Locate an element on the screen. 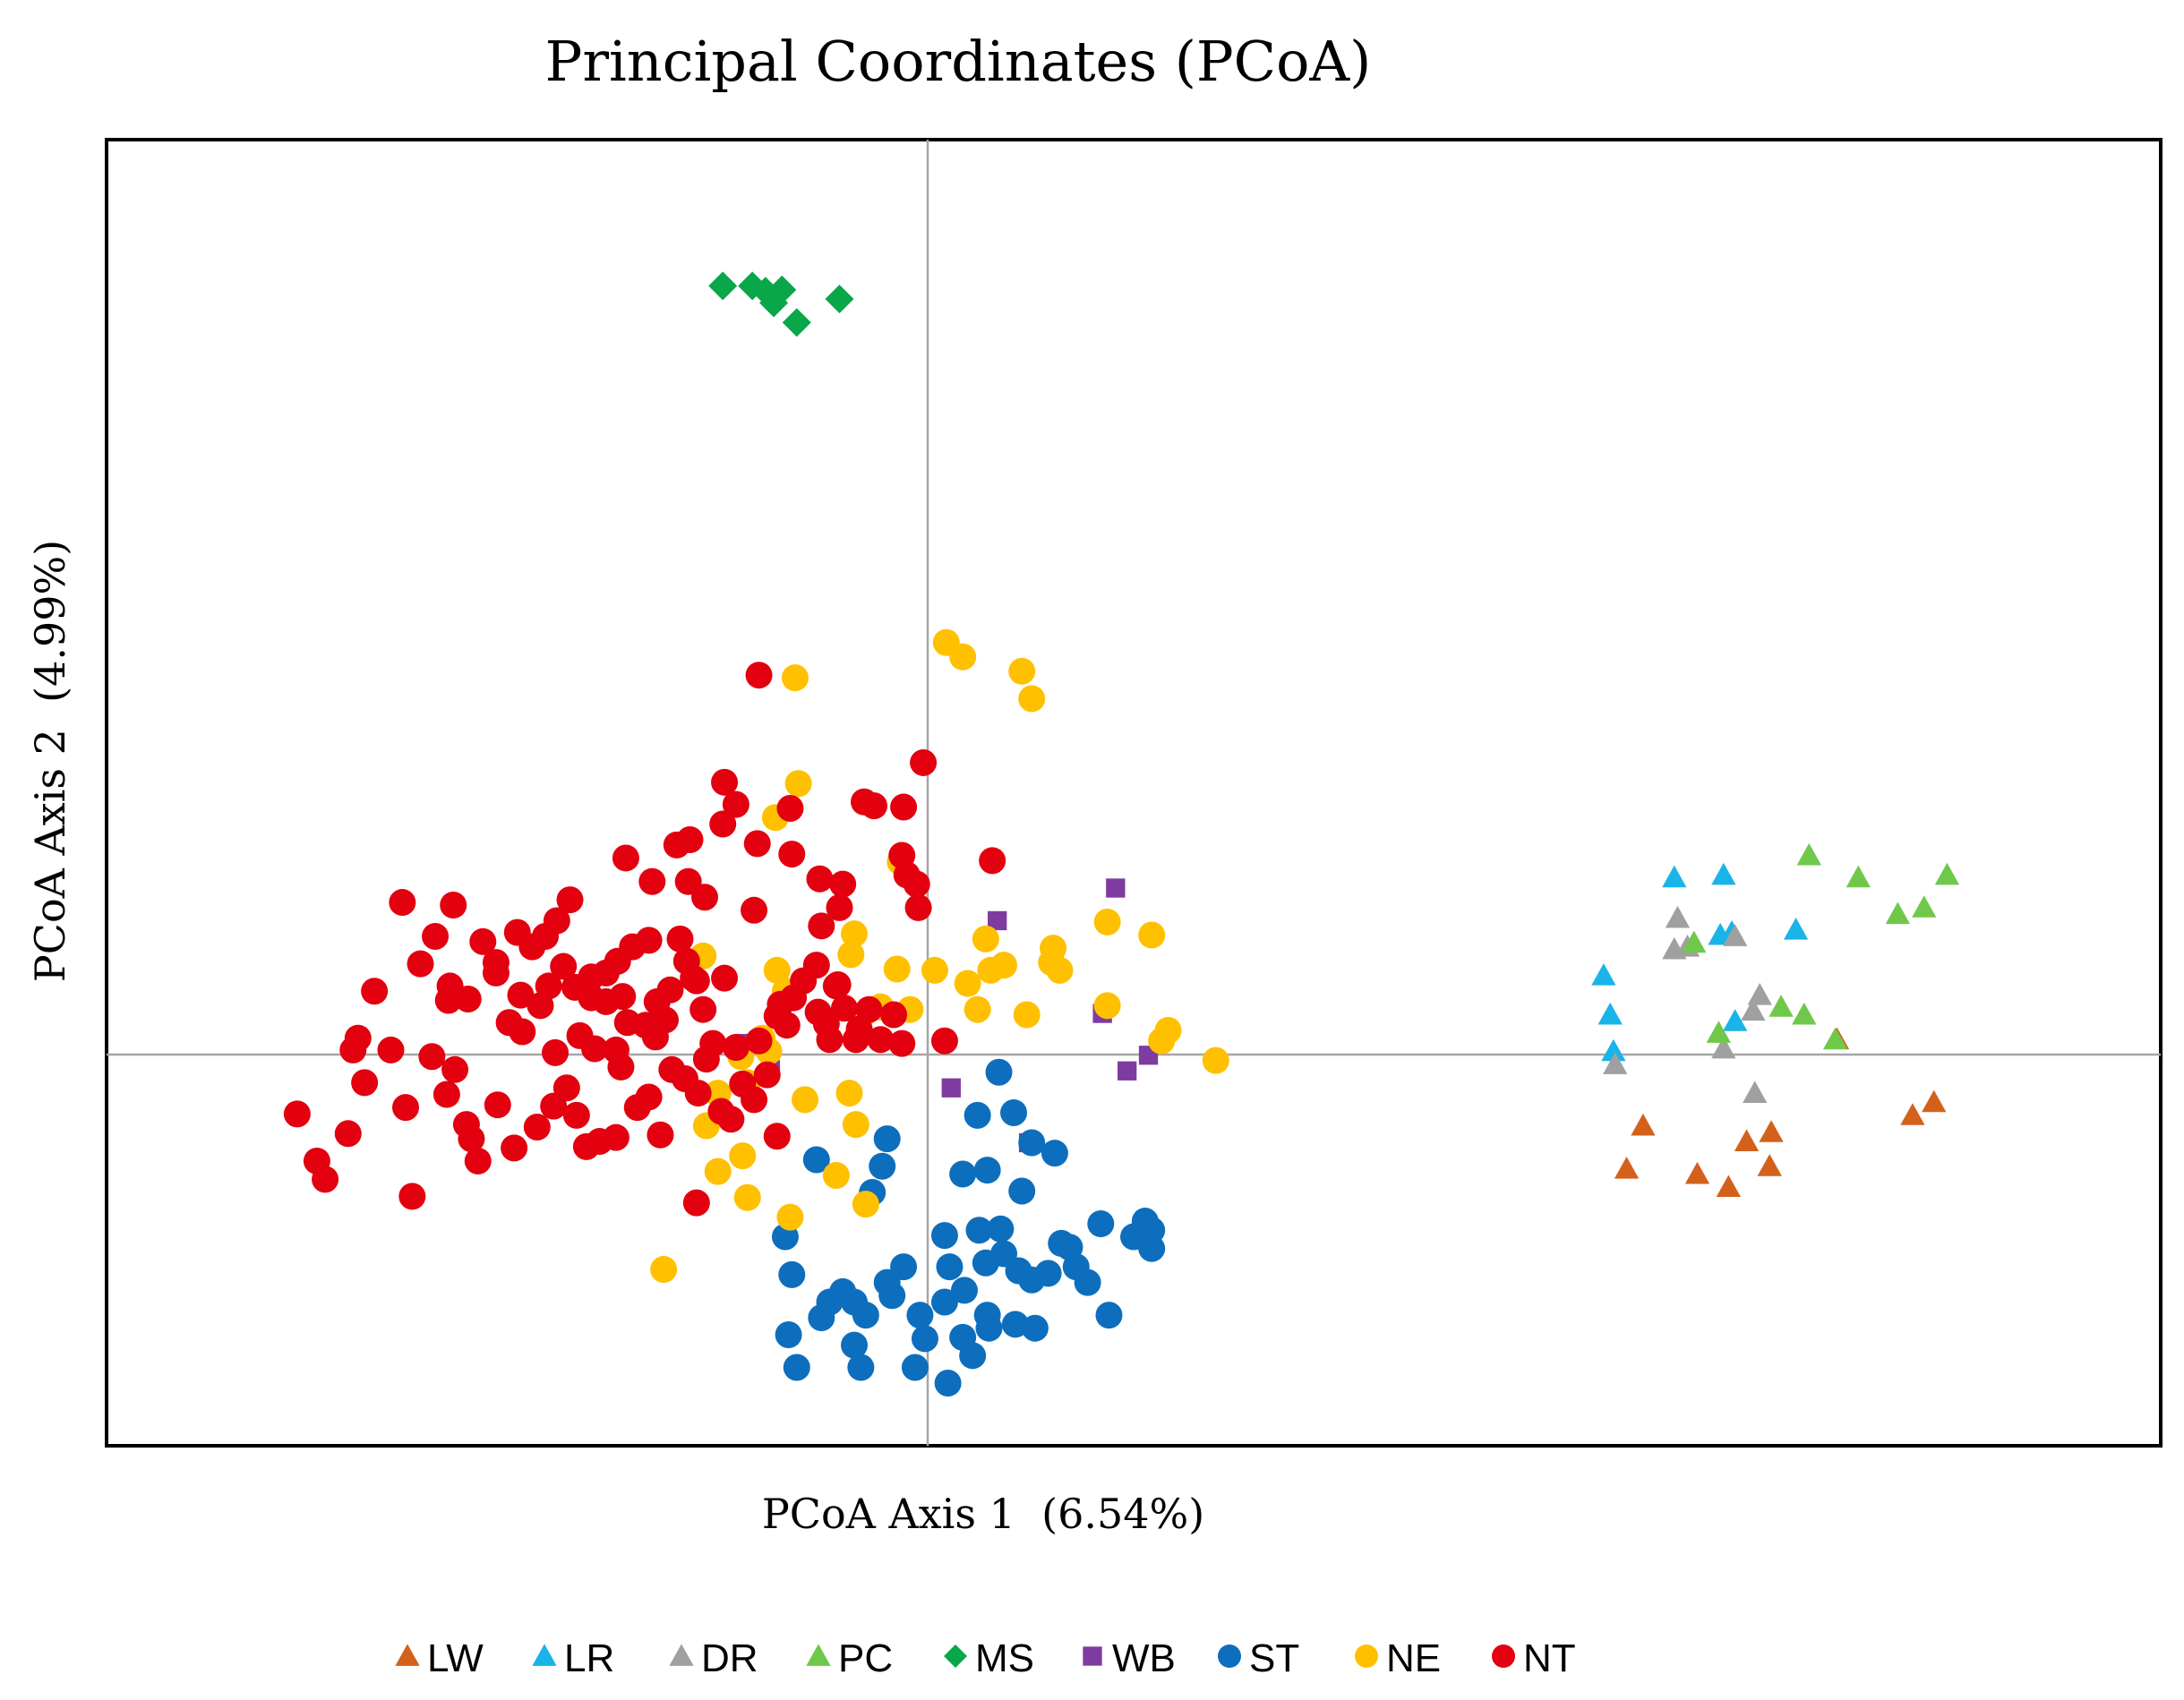  legend-marker-pc is located at coordinates (818, 1655).